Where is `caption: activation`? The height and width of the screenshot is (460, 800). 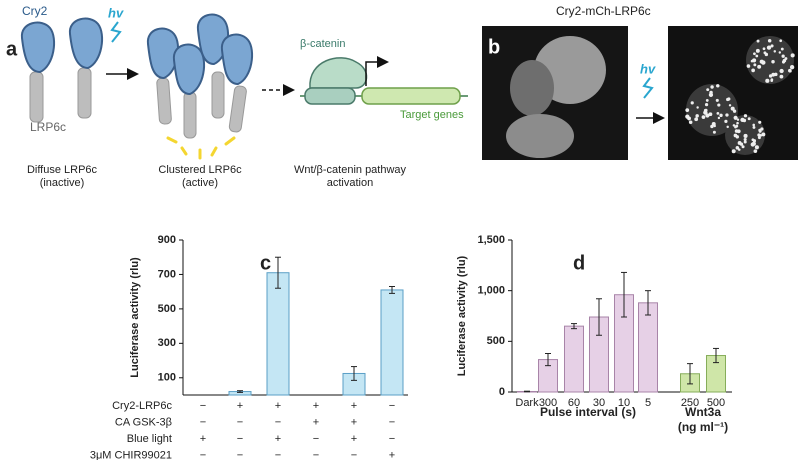 caption: activation is located at coordinates (350, 183).